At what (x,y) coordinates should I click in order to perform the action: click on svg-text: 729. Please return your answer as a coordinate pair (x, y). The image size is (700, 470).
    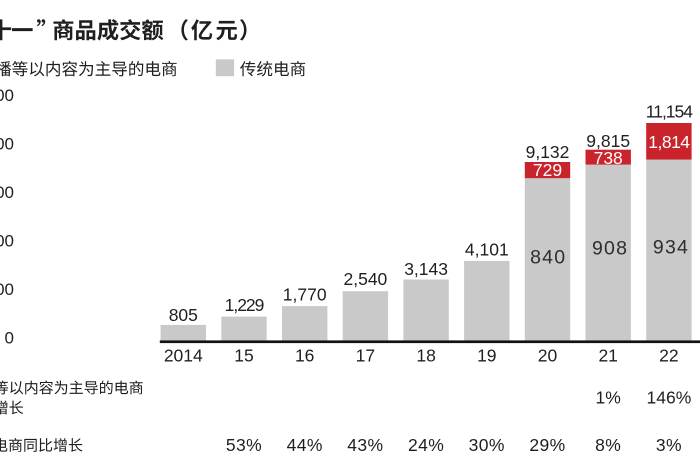
    Looking at the image, I should click on (547, 170).